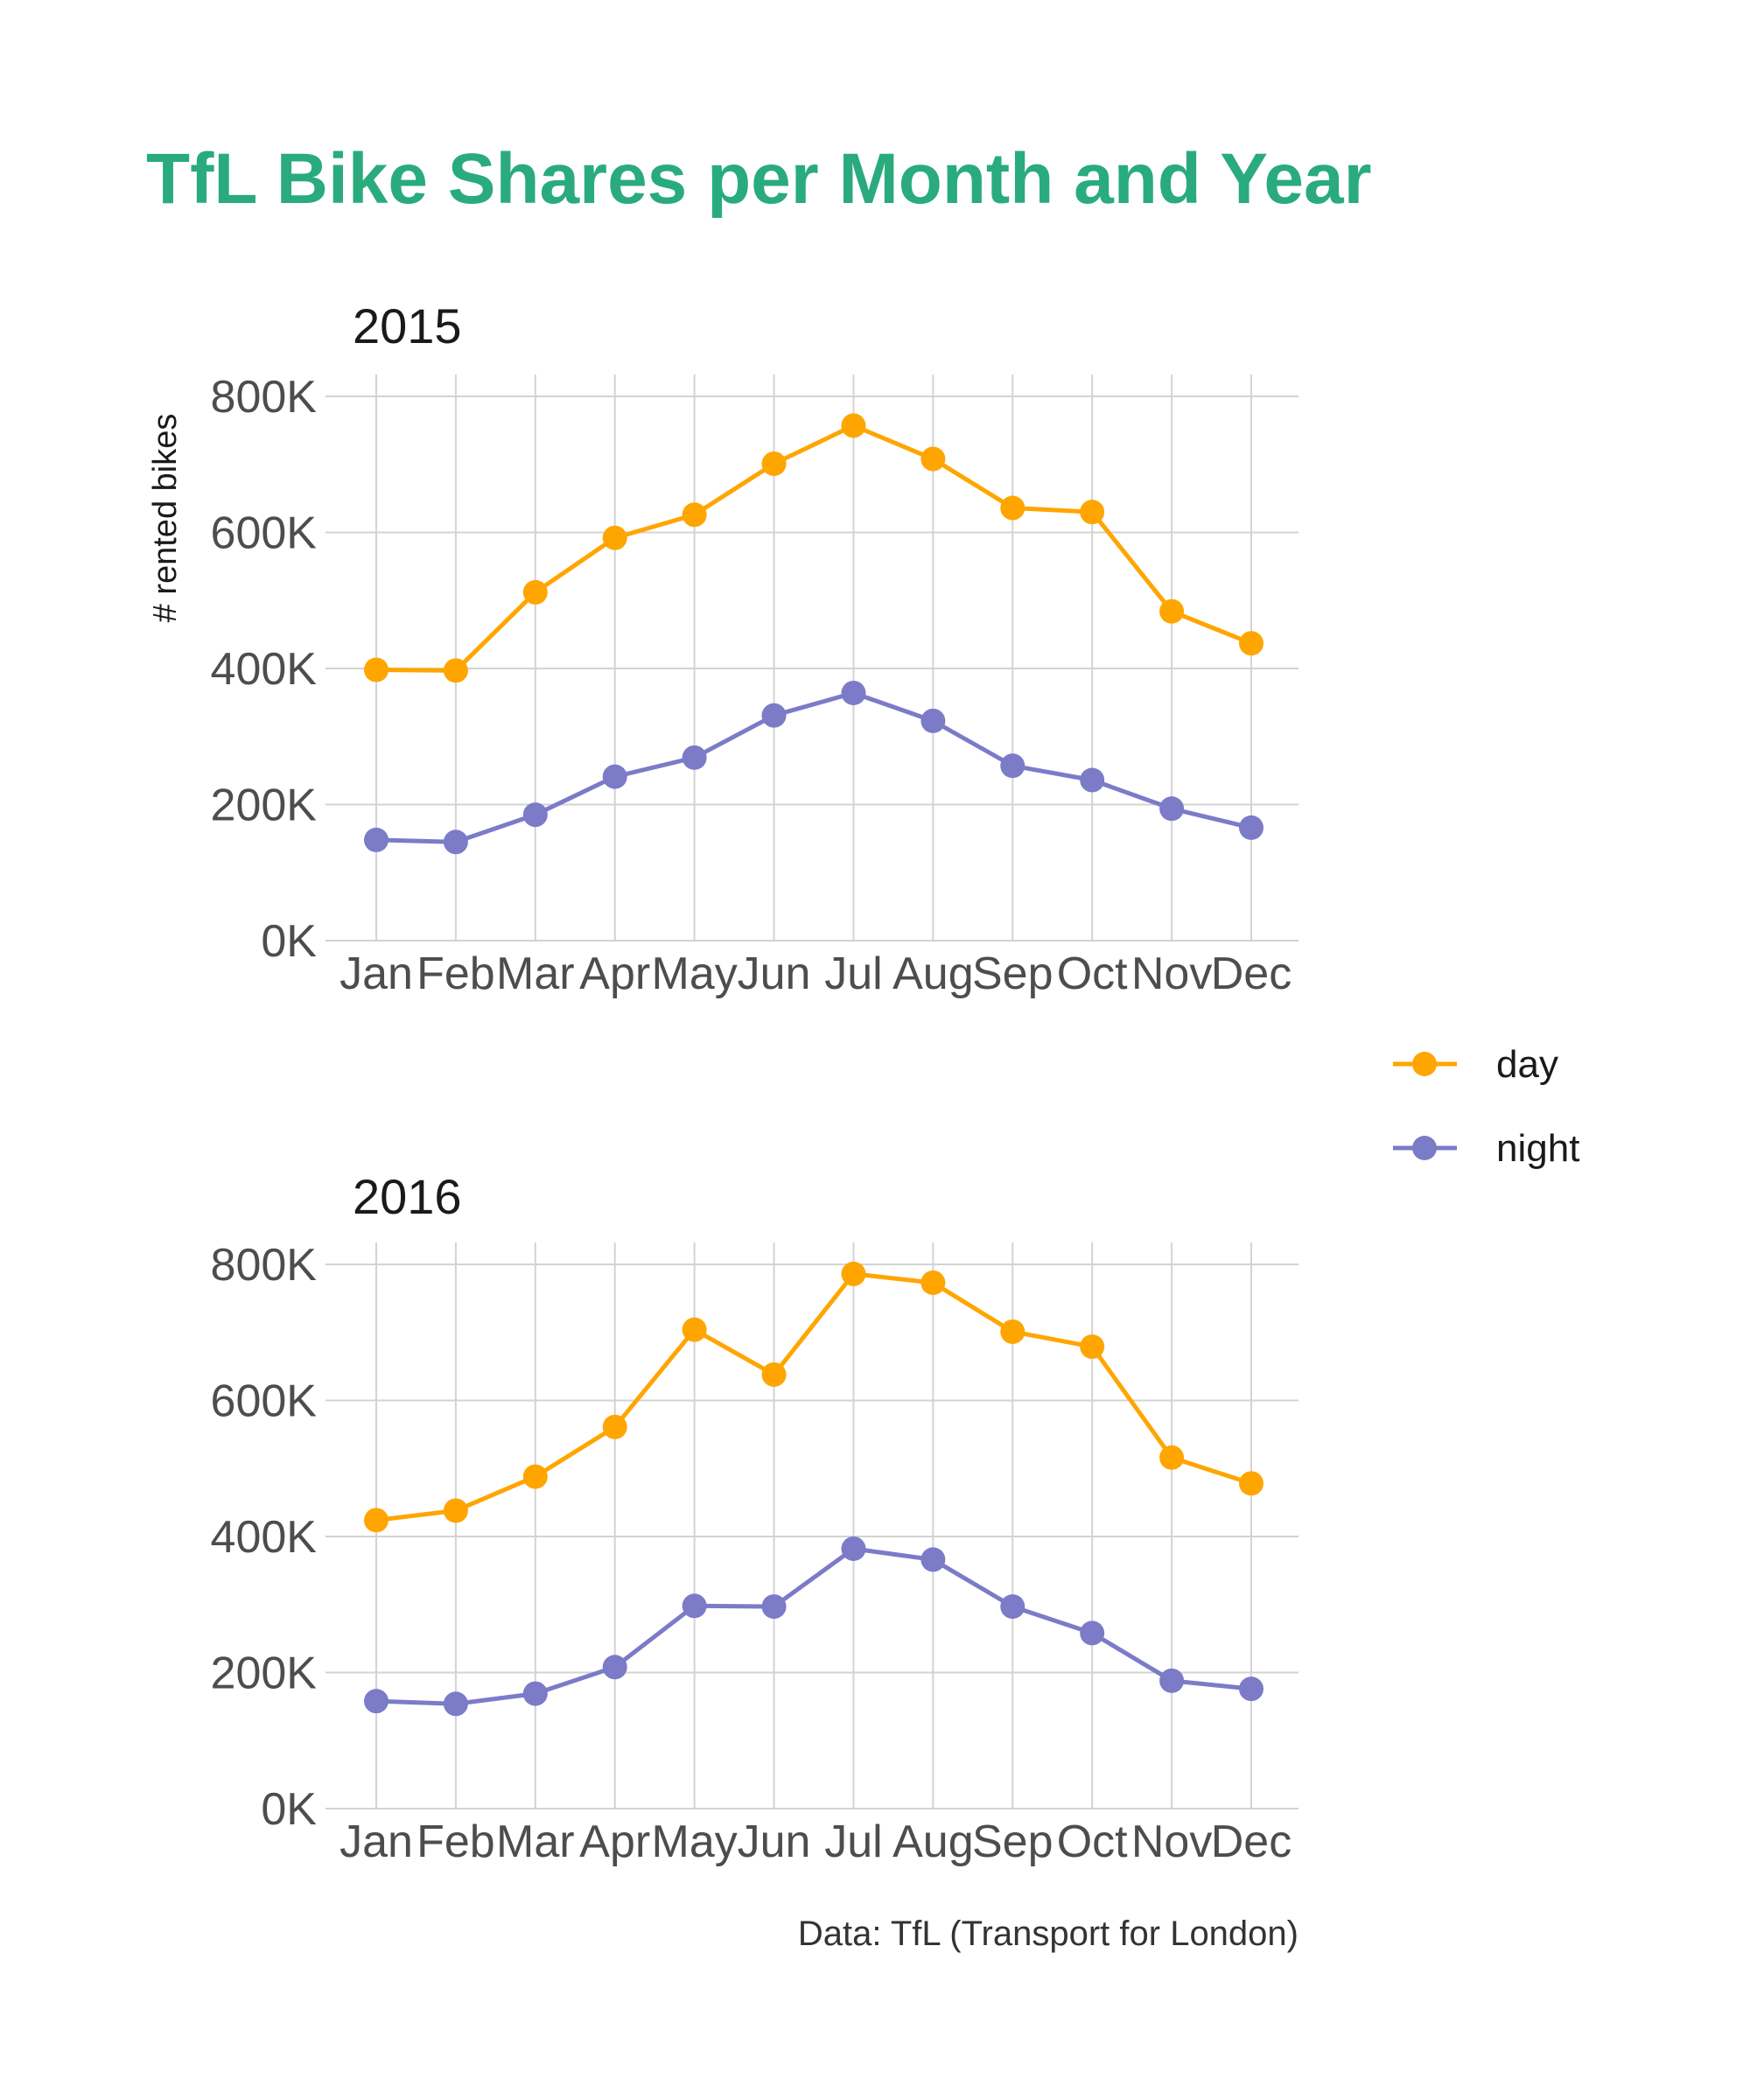  I want to click on chart-title: TfL Bike Shares per Month and Year, so click(759, 179).